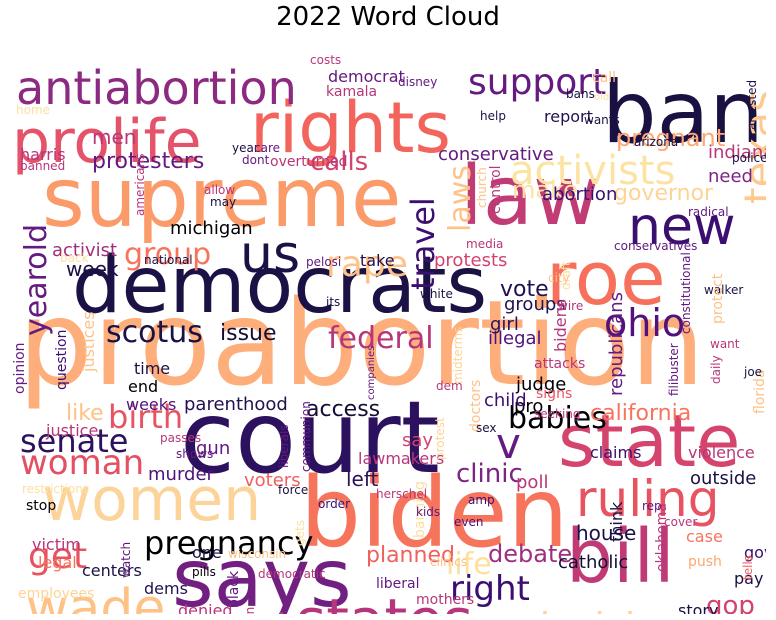 Image resolution: width=776 pixels, height=620 pixels. I want to click on word-gop: gop, so click(730, 602).